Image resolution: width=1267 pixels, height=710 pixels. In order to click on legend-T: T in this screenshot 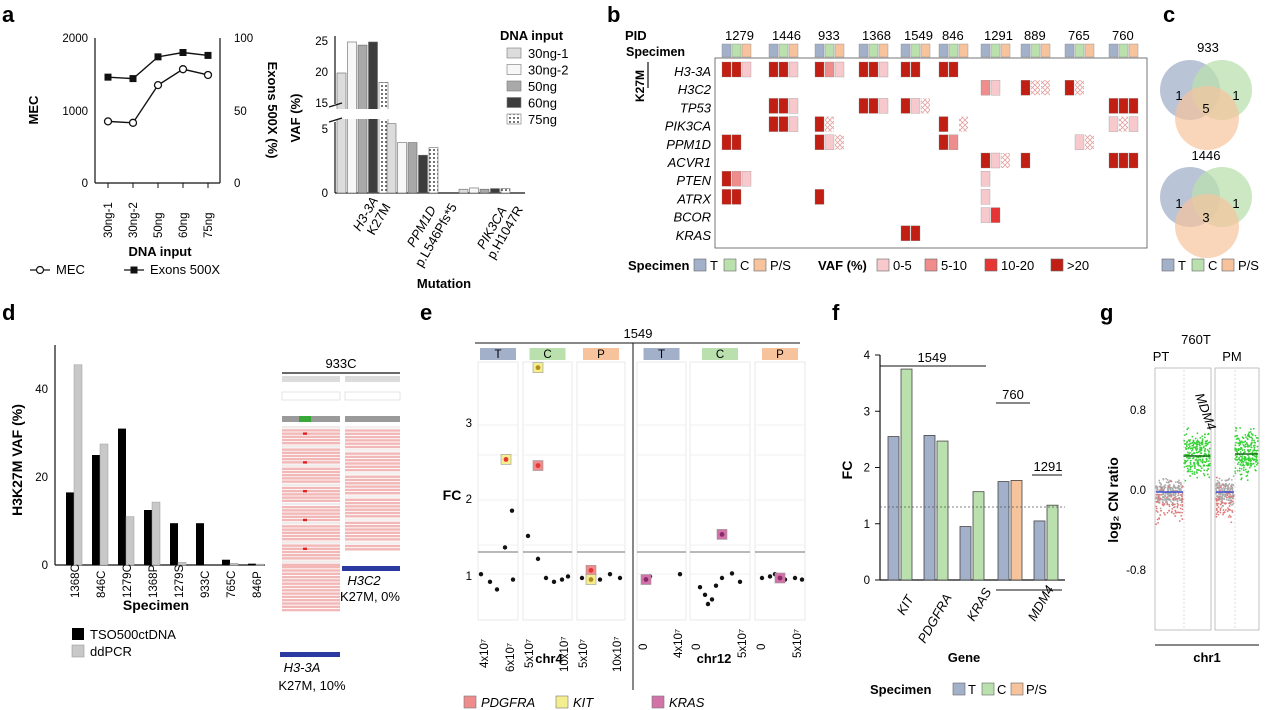, I will do `click(714, 265)`.